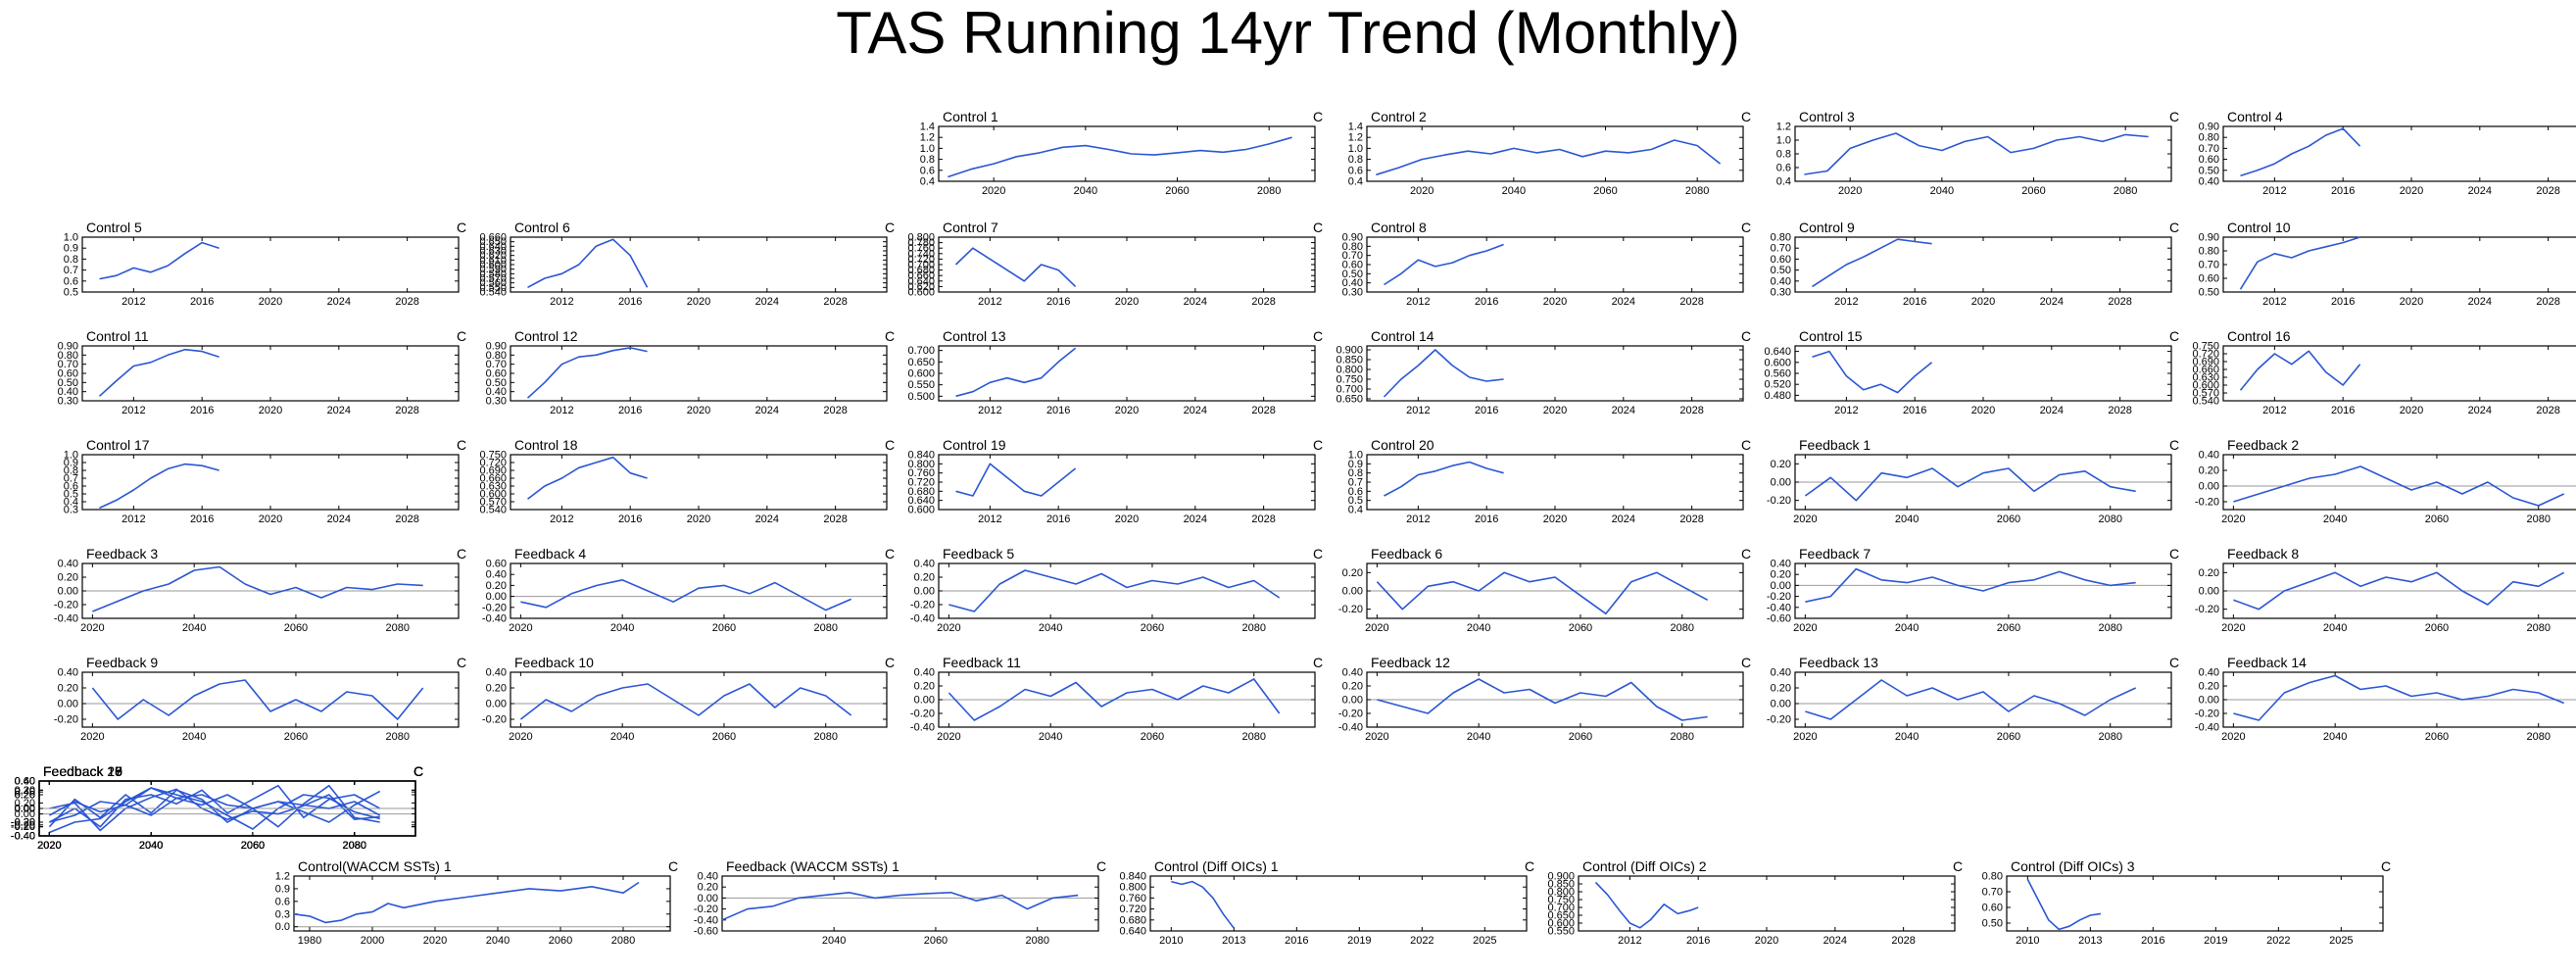  What do you see at coordinates (493, 288) in the screenshot?
I see `y-tick-label: 0.550` at bounding box center [493, 288].